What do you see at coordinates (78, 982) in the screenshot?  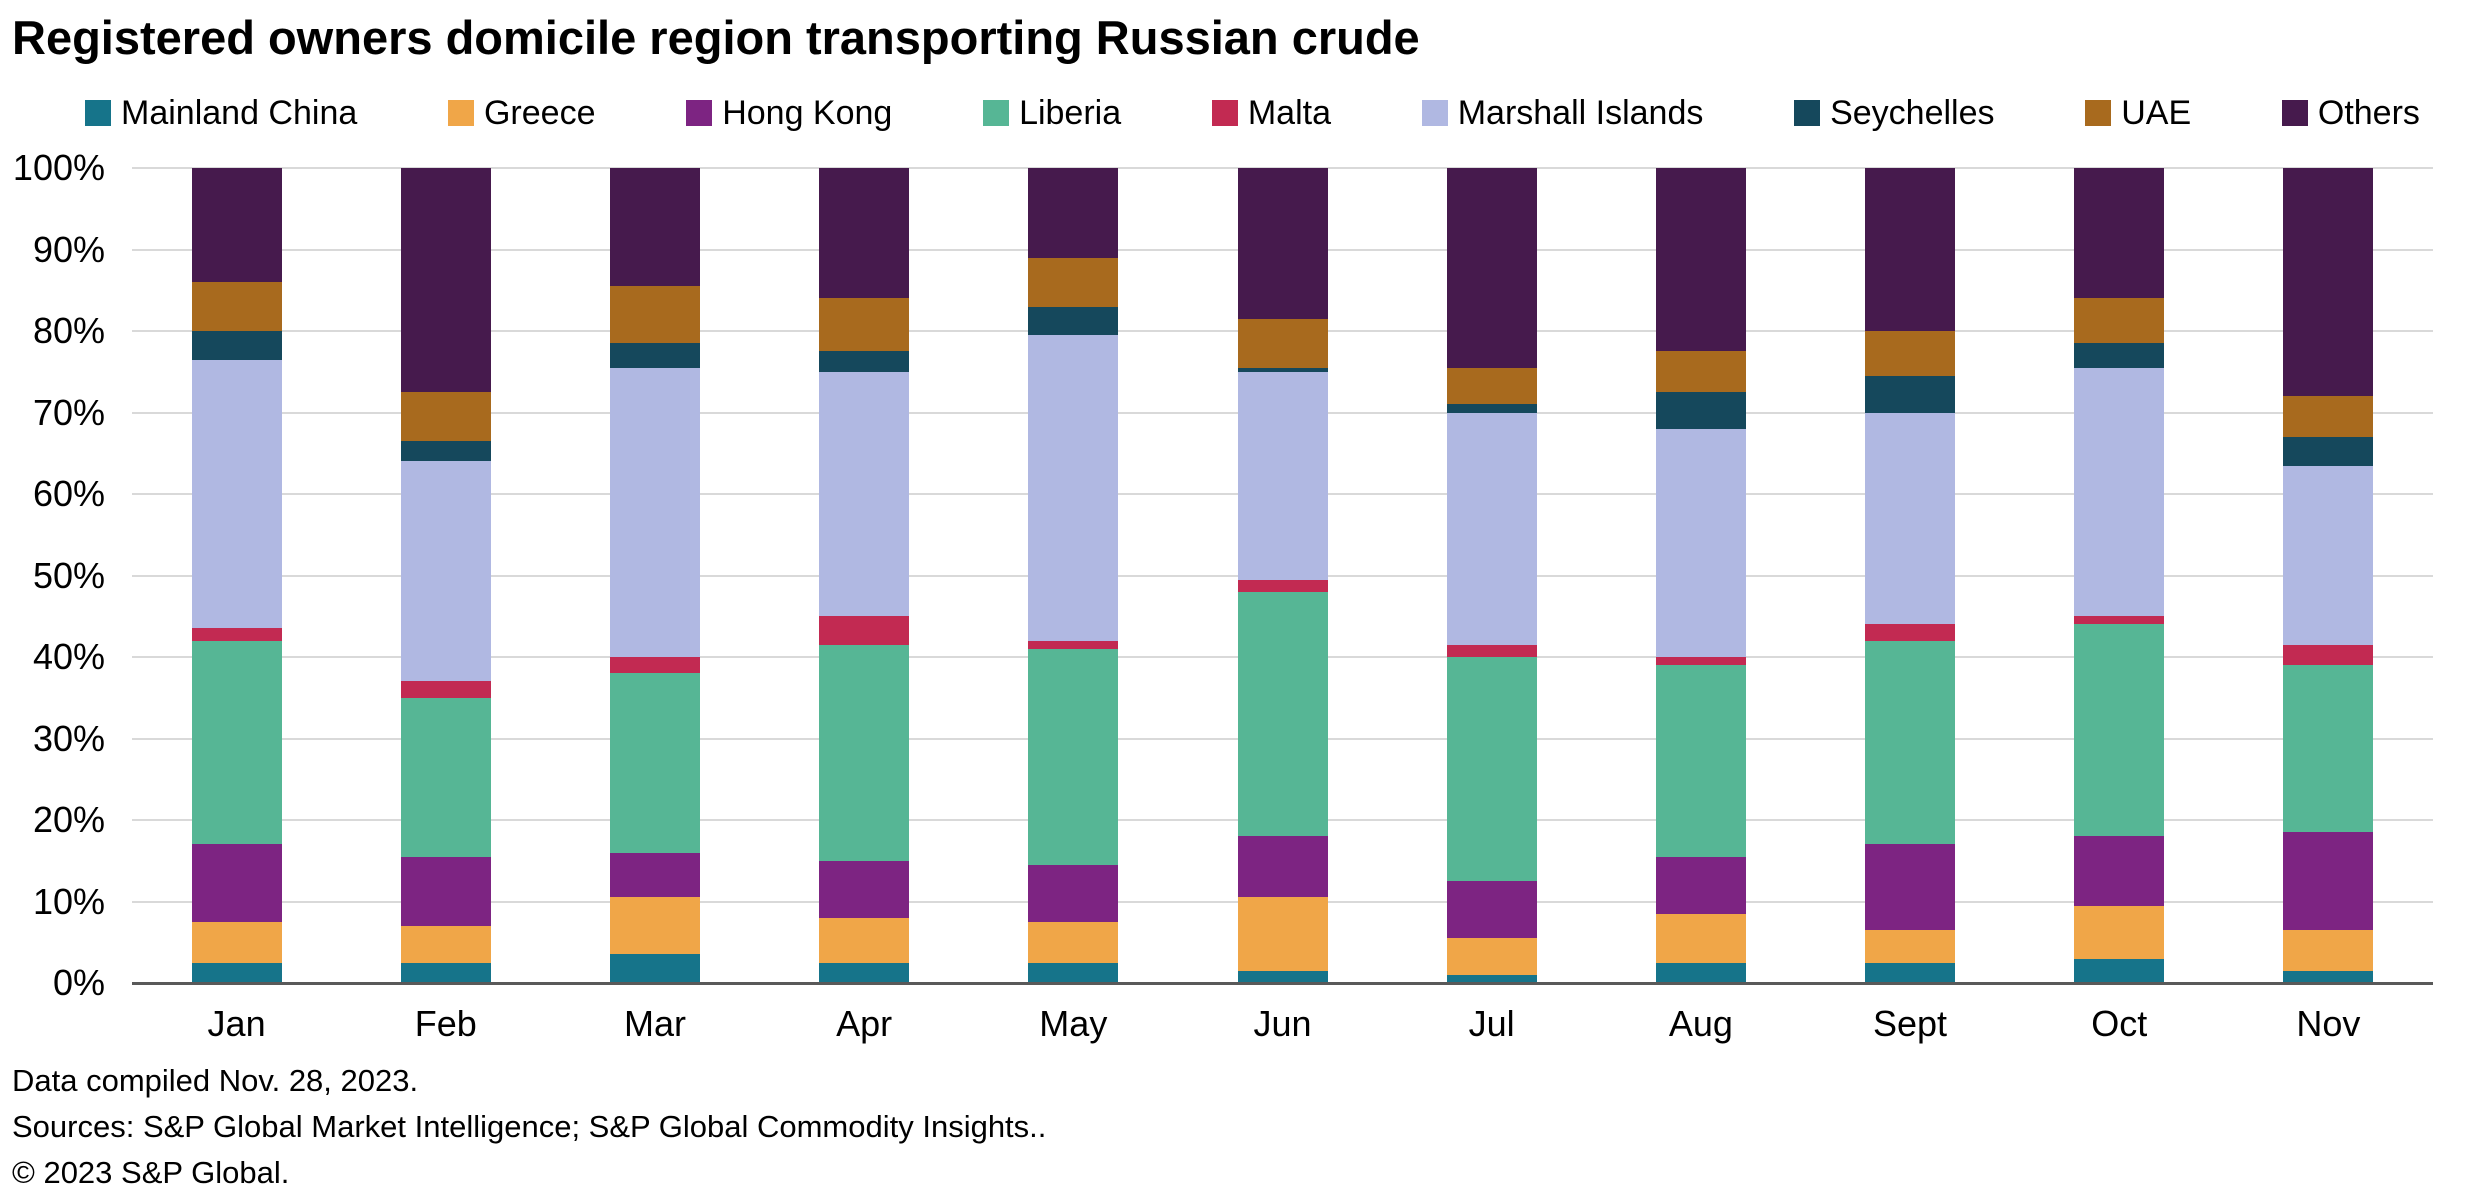 I see `y-tick-label: 0%` at bounding box center [78, 982].